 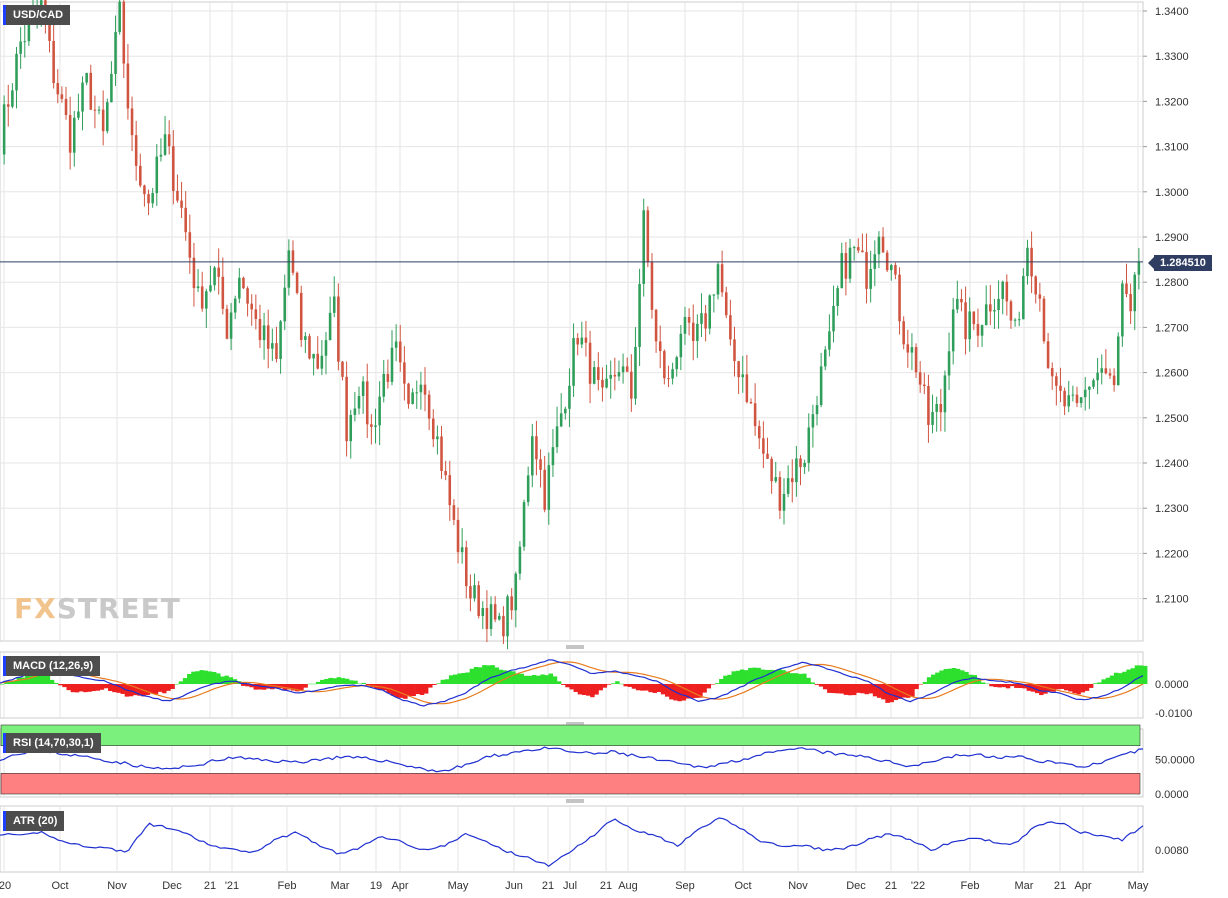 I want to click on macd-tick-label: -0.0100, so click(x=1173, y=714).